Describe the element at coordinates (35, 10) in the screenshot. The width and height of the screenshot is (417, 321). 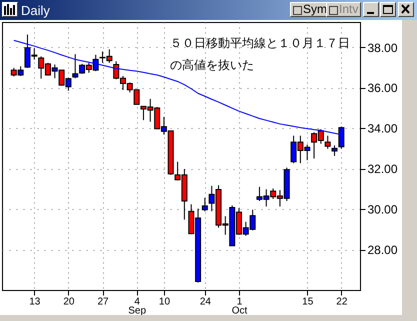
I see `chart-title: Daily` at that location.